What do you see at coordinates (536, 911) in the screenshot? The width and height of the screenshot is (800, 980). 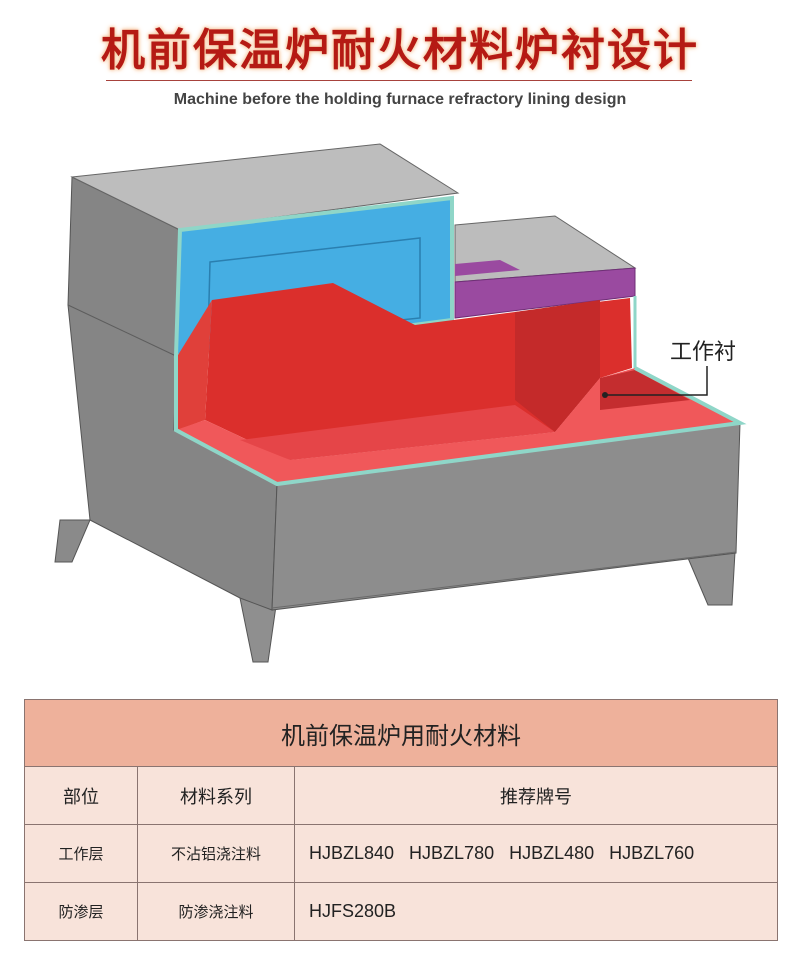 I see `codes-cell: HJFS280B` at bounding box center [536, 911].